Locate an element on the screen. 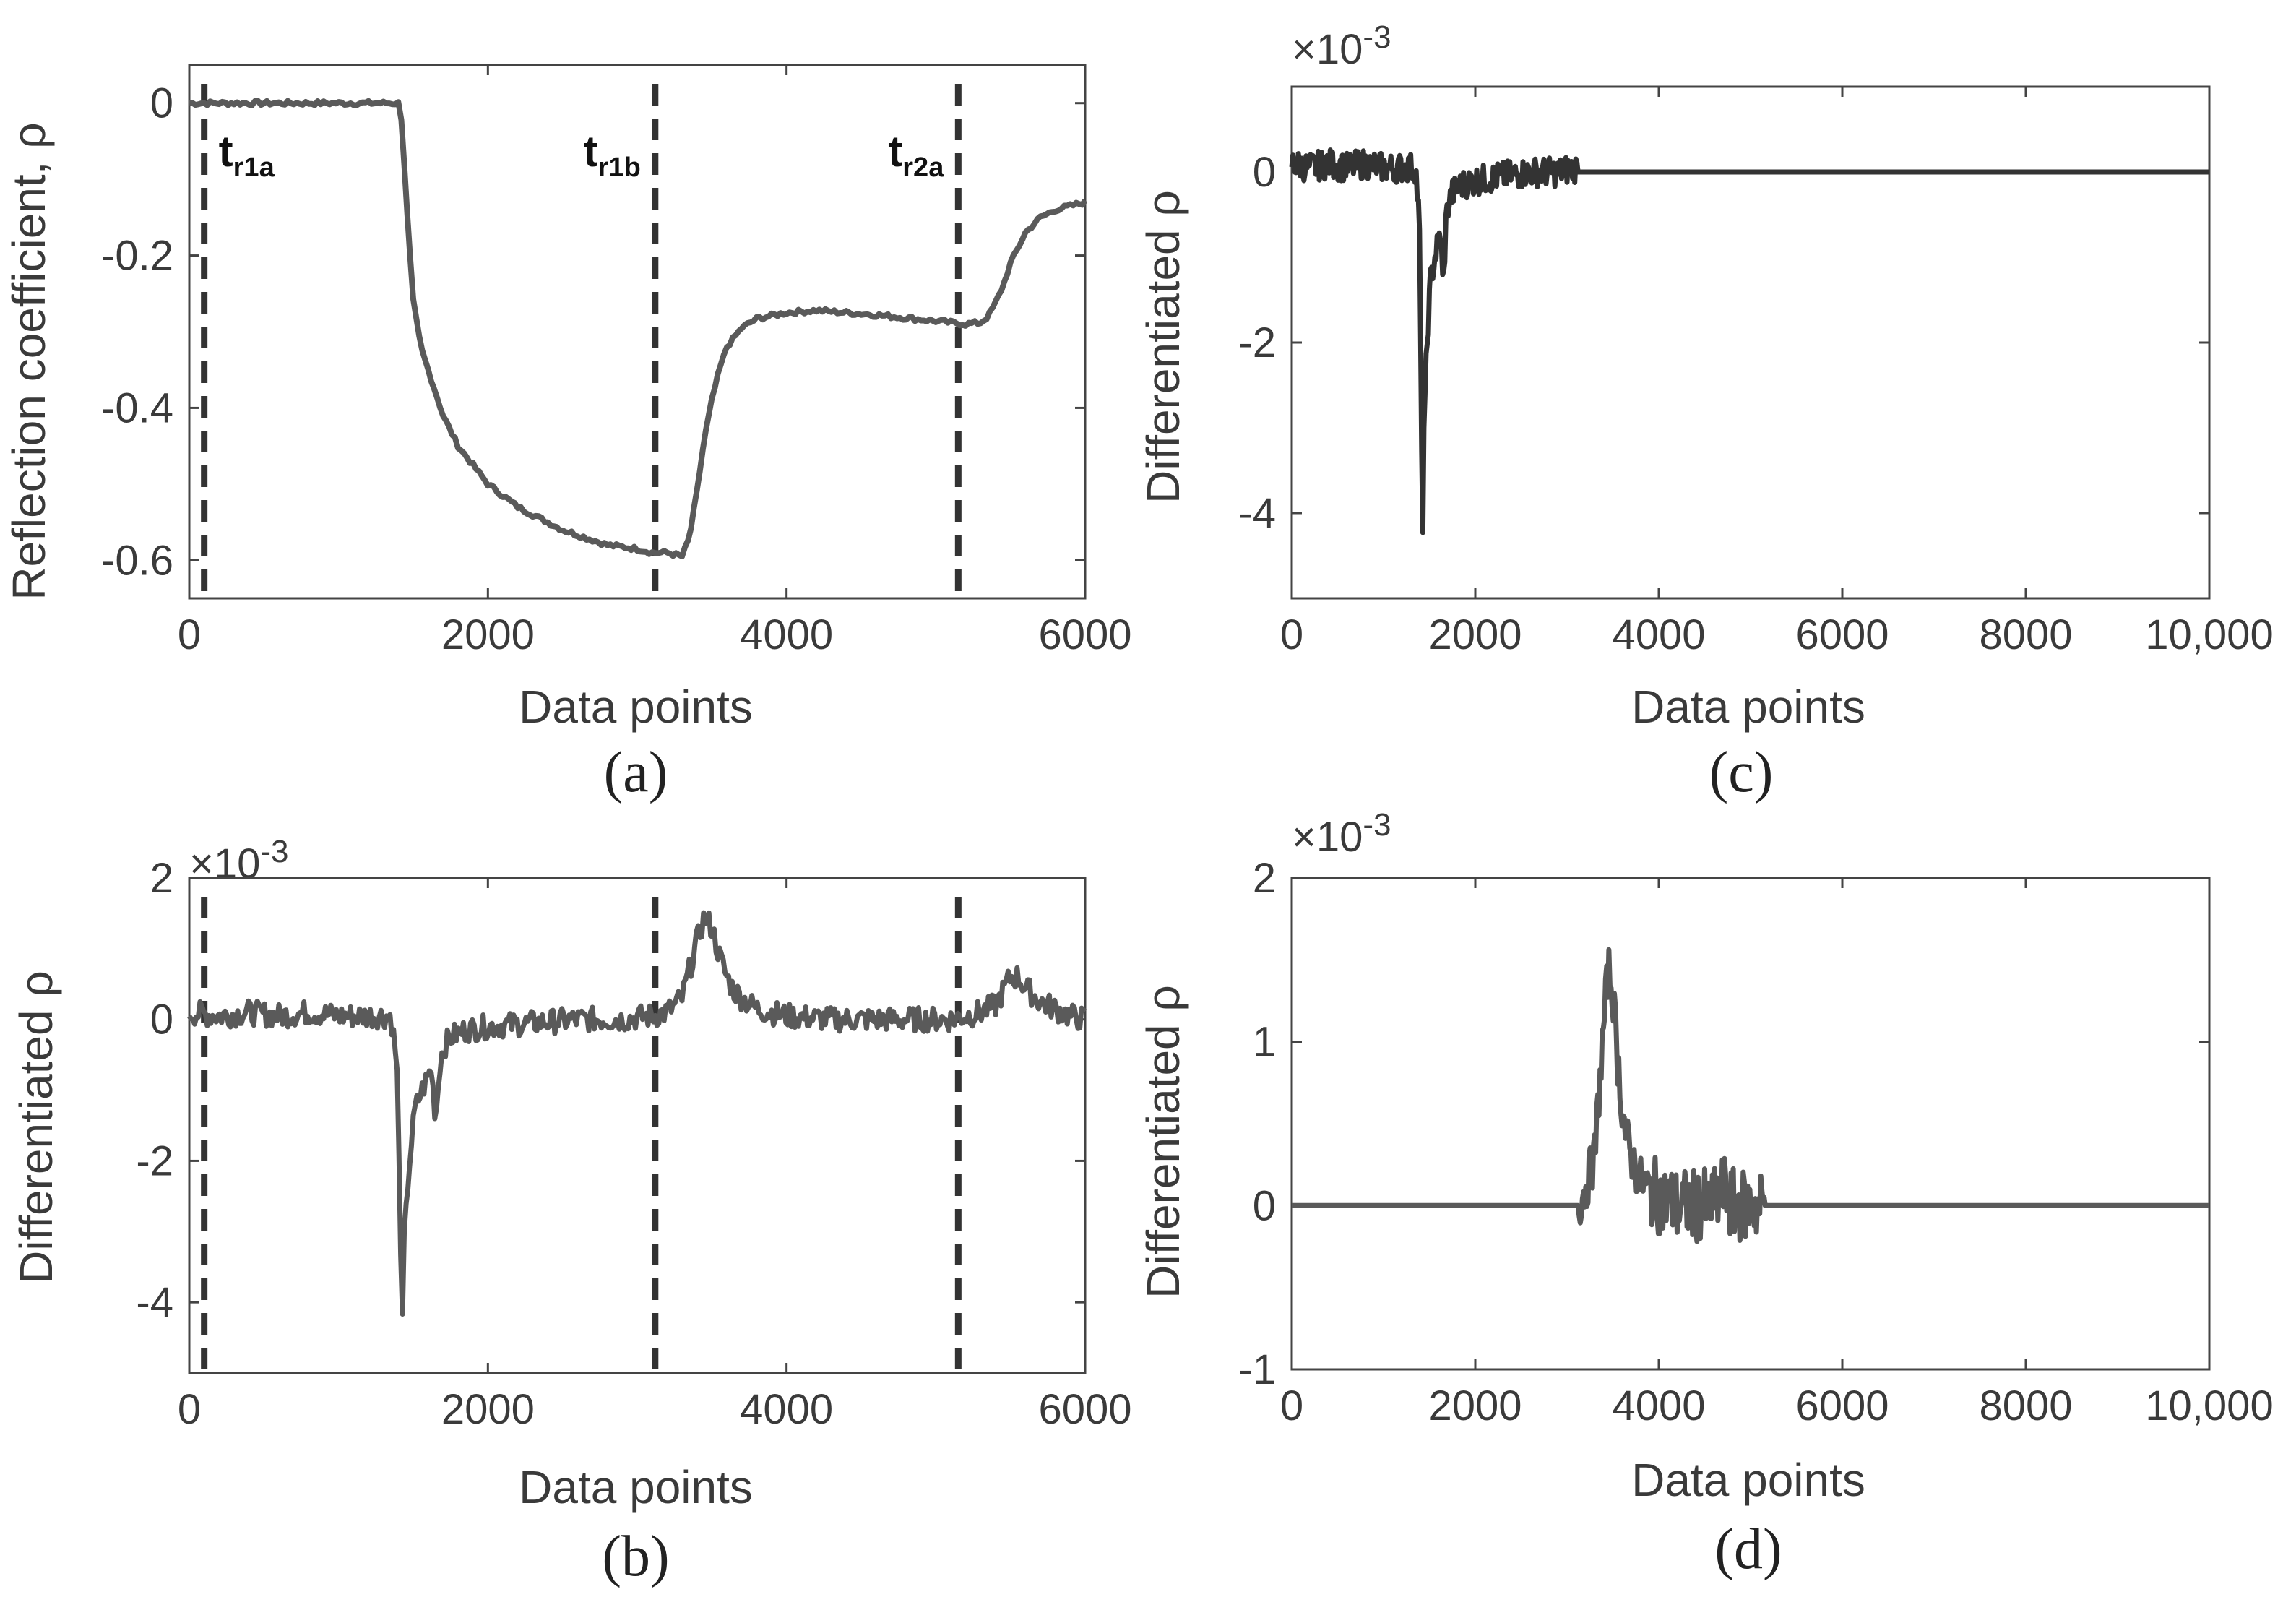 The width and height of the screenshot is (2296, 1597). panel-b-xlabel: Data points is located at coordinates (636, 1487).